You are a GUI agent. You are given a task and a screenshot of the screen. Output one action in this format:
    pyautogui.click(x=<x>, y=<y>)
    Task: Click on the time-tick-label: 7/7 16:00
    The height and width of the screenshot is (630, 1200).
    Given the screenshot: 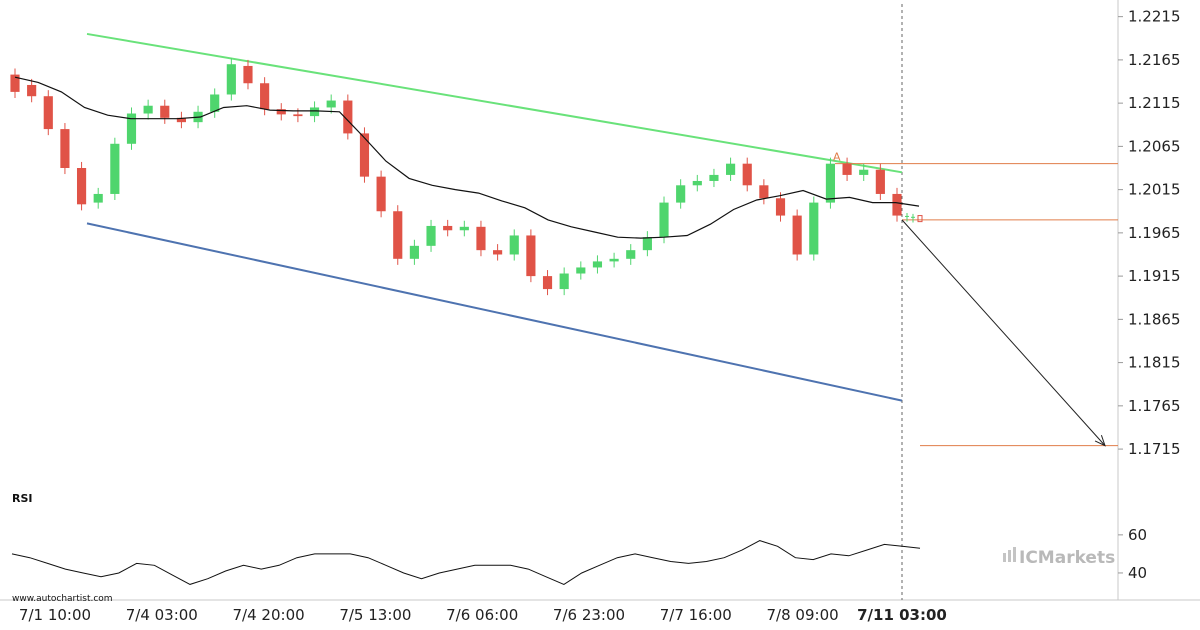 What is the action you would take?
    pyautogui.click(x=696, y=615)
    